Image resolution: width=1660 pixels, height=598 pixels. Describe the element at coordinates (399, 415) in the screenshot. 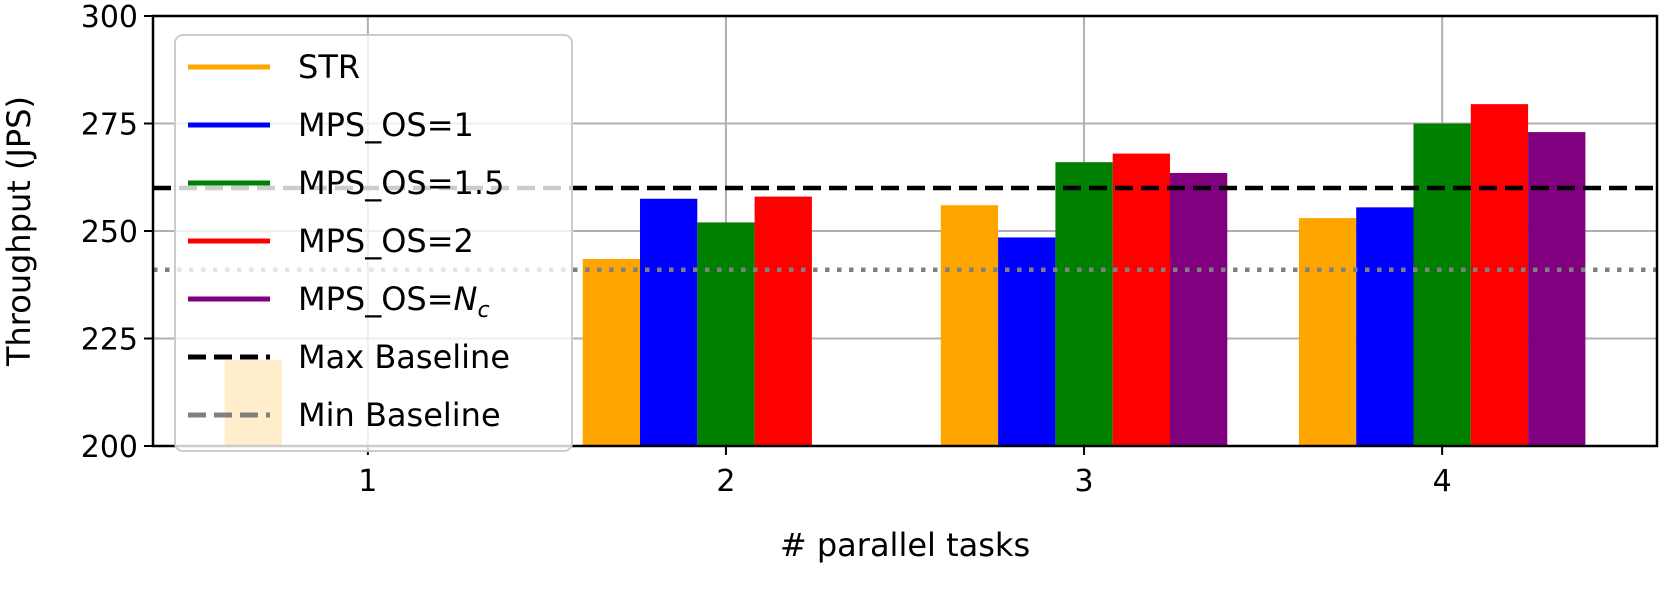

I see `legend-label: Min Baseline` at that location.